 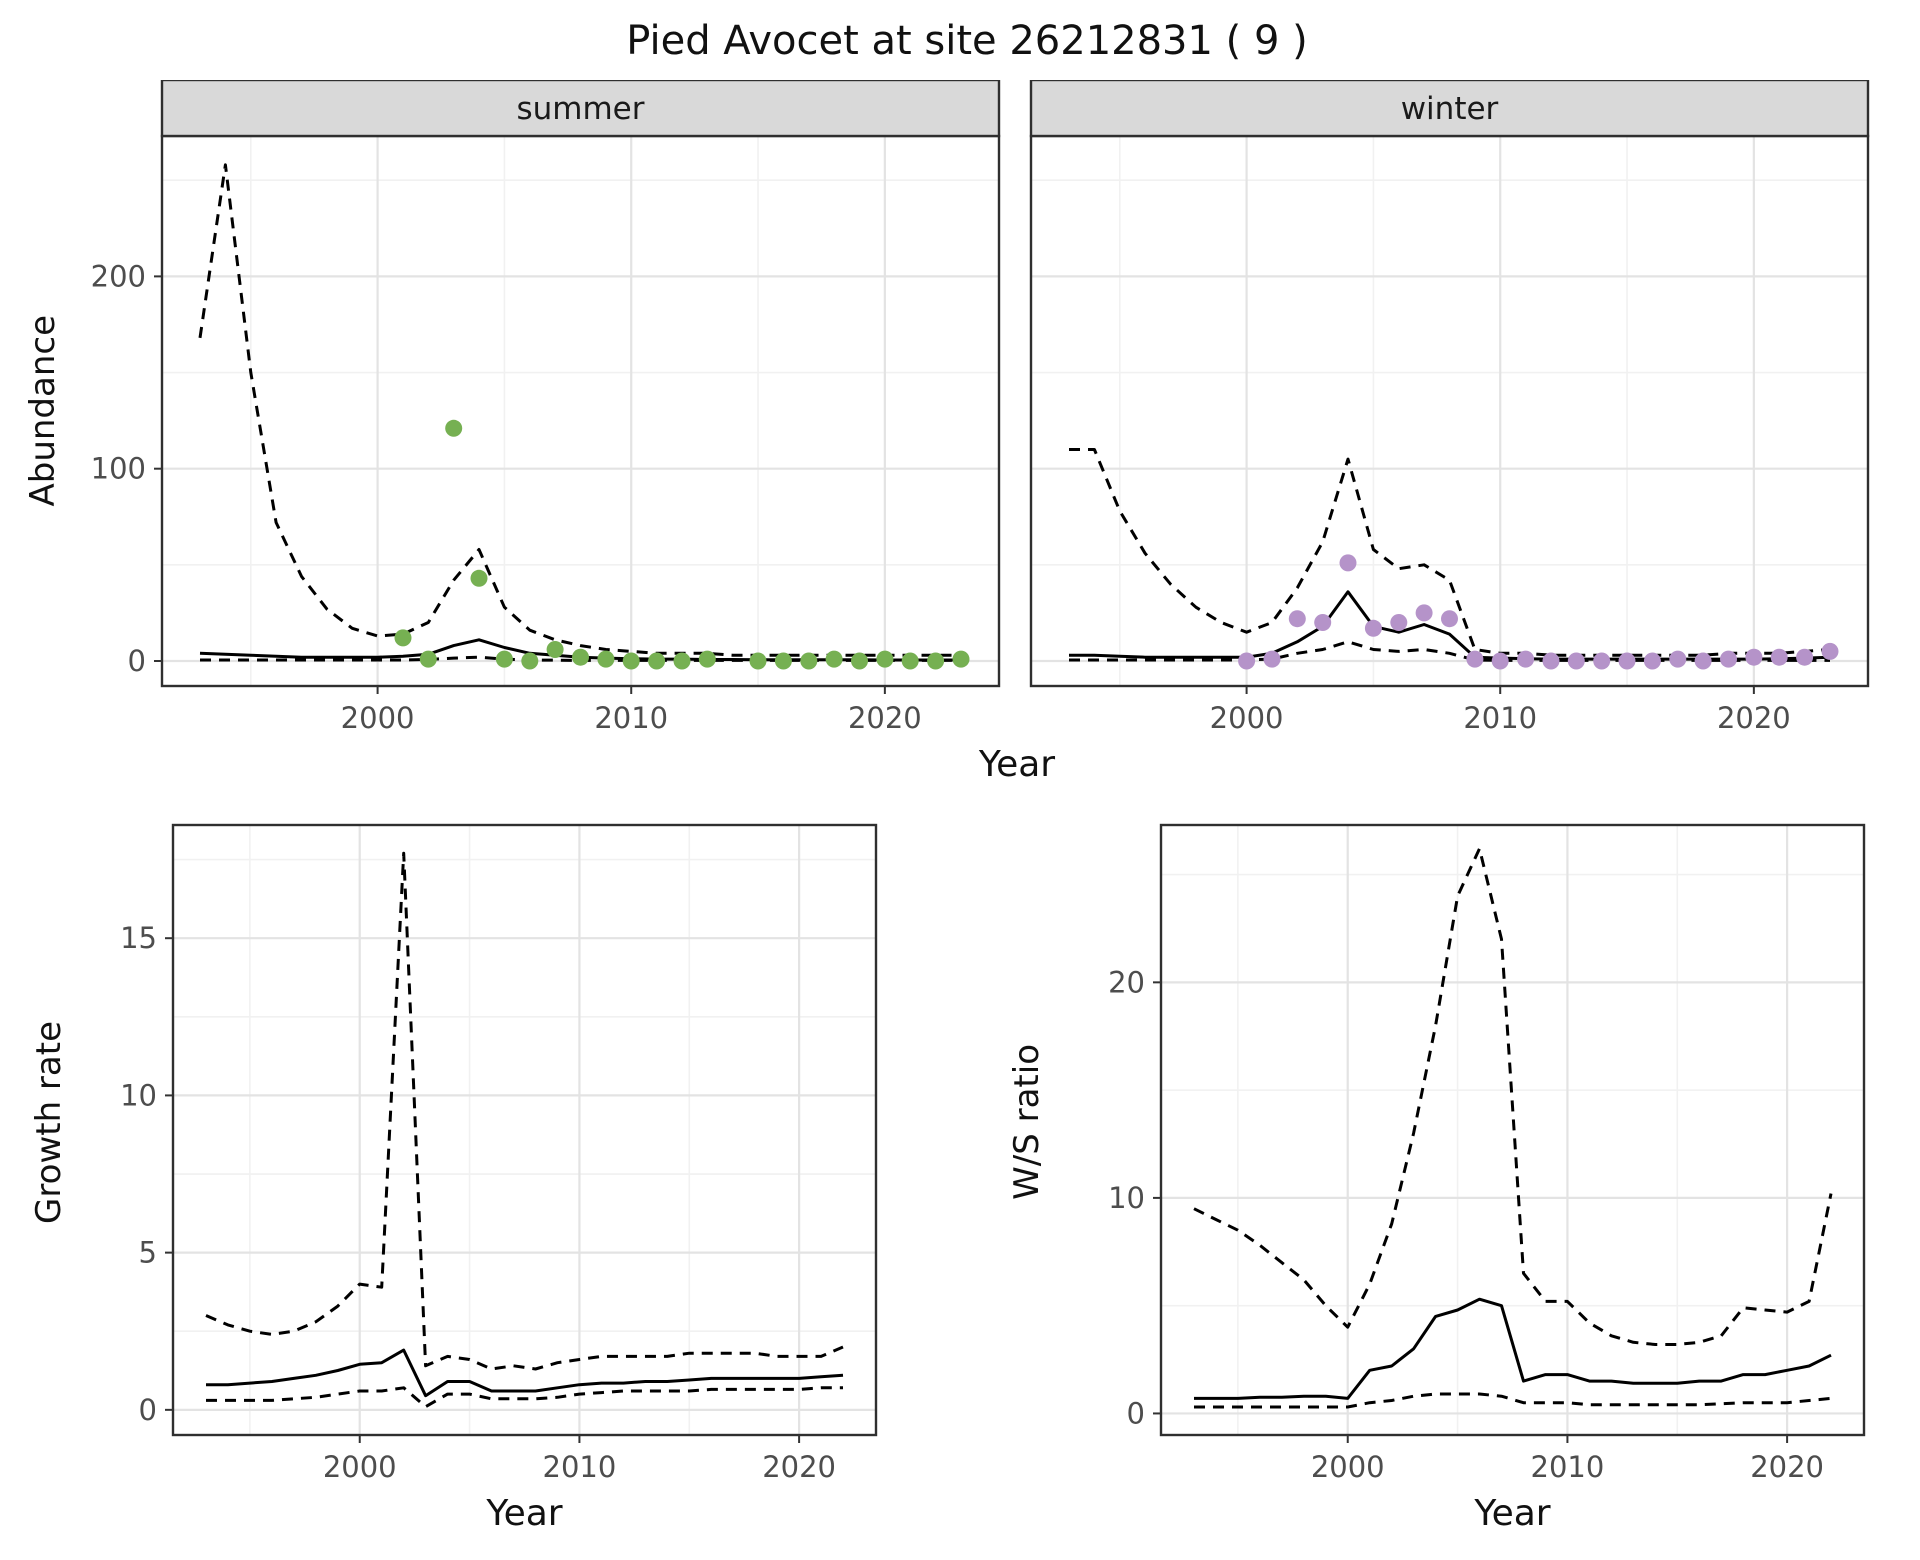 I want to click on growth-rate-x-axis-title: Year, so click(x=524, y=1513).